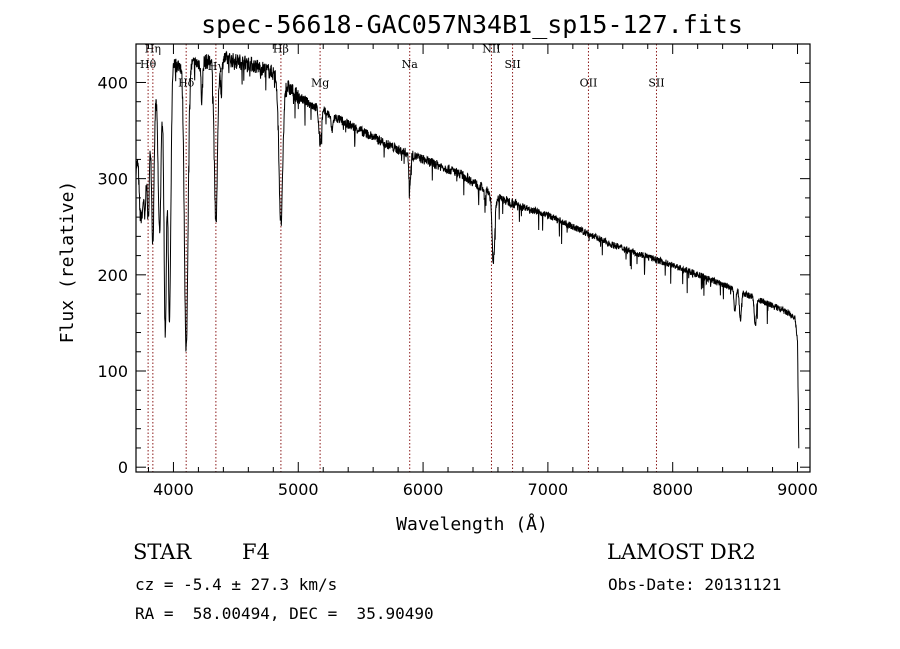 The image size is (900, 649). I want to click on x-tick-label-3: 7000, so click(548, 489).